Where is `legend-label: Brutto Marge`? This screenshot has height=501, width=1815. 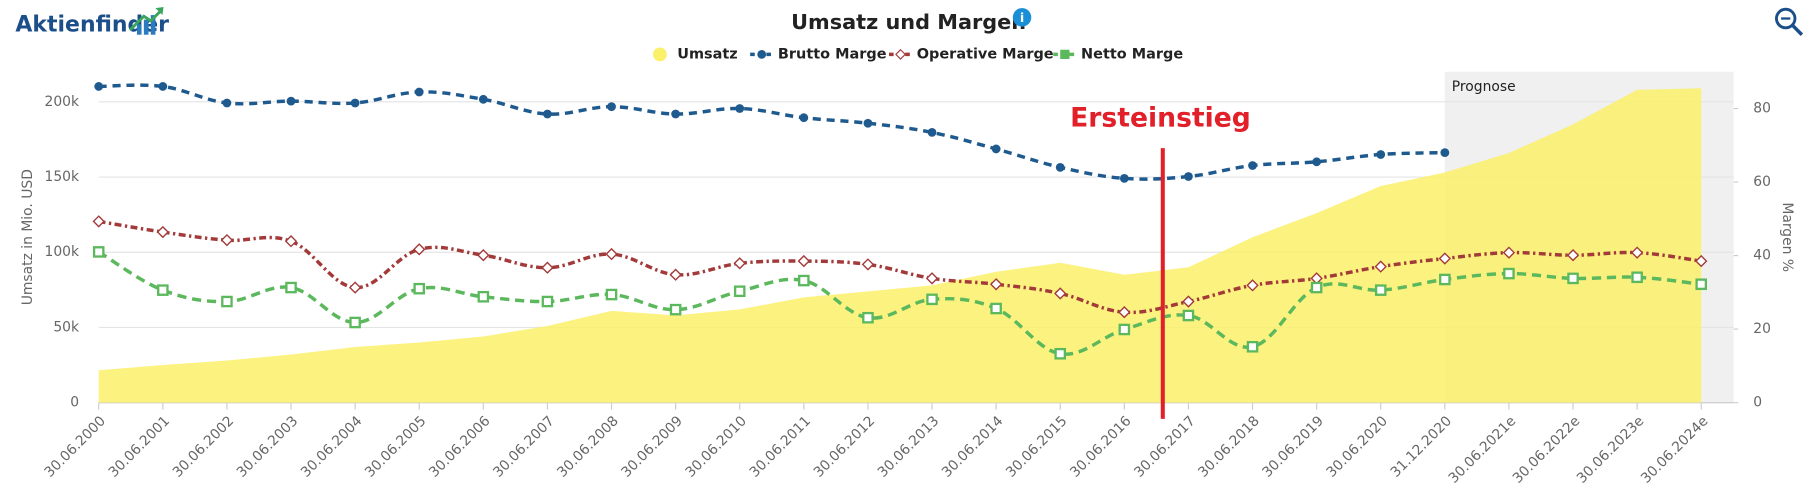
legend-label: Brutto Marge is located at coordinates (832, 54).